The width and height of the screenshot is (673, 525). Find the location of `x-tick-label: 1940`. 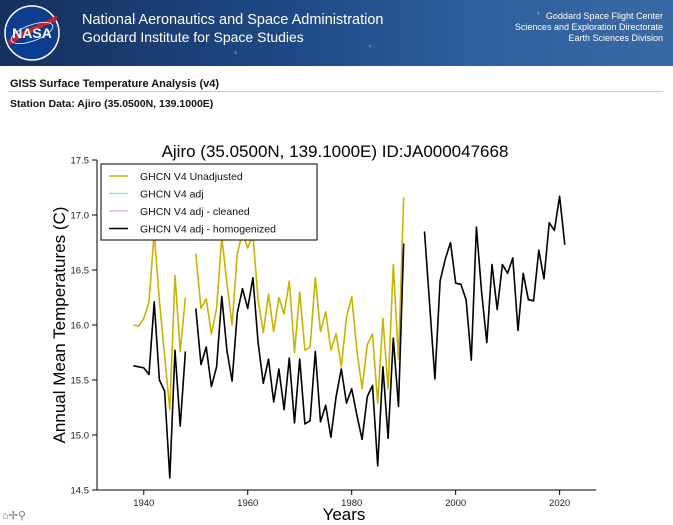

x-tick-label: 1940 is located at coordinates (143, 503).